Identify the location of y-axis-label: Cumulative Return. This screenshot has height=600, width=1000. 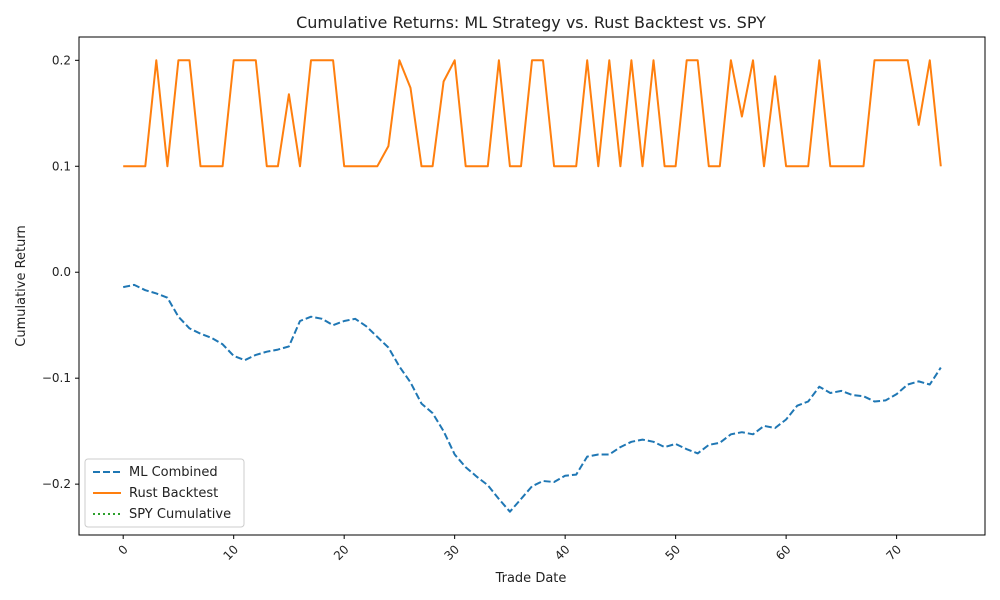
(21, 285).